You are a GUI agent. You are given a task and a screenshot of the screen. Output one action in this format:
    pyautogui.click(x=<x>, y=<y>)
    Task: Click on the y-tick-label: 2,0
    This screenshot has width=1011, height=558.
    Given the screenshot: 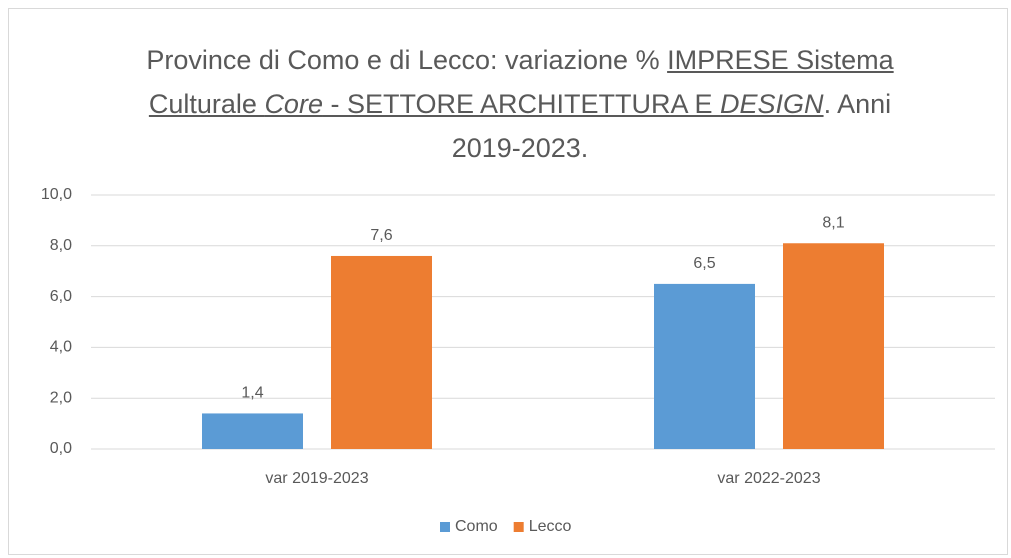 What is the action you would take?
    pyautogui.click(x=61, y=397)
    